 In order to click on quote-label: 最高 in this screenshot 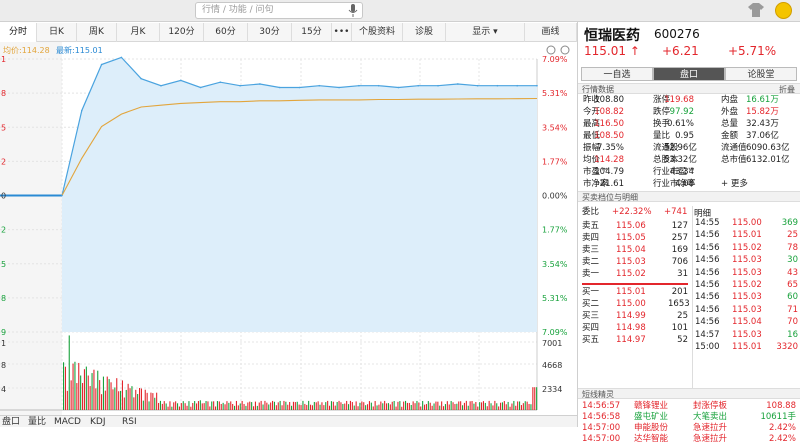, I will do `click(592, 124)`.